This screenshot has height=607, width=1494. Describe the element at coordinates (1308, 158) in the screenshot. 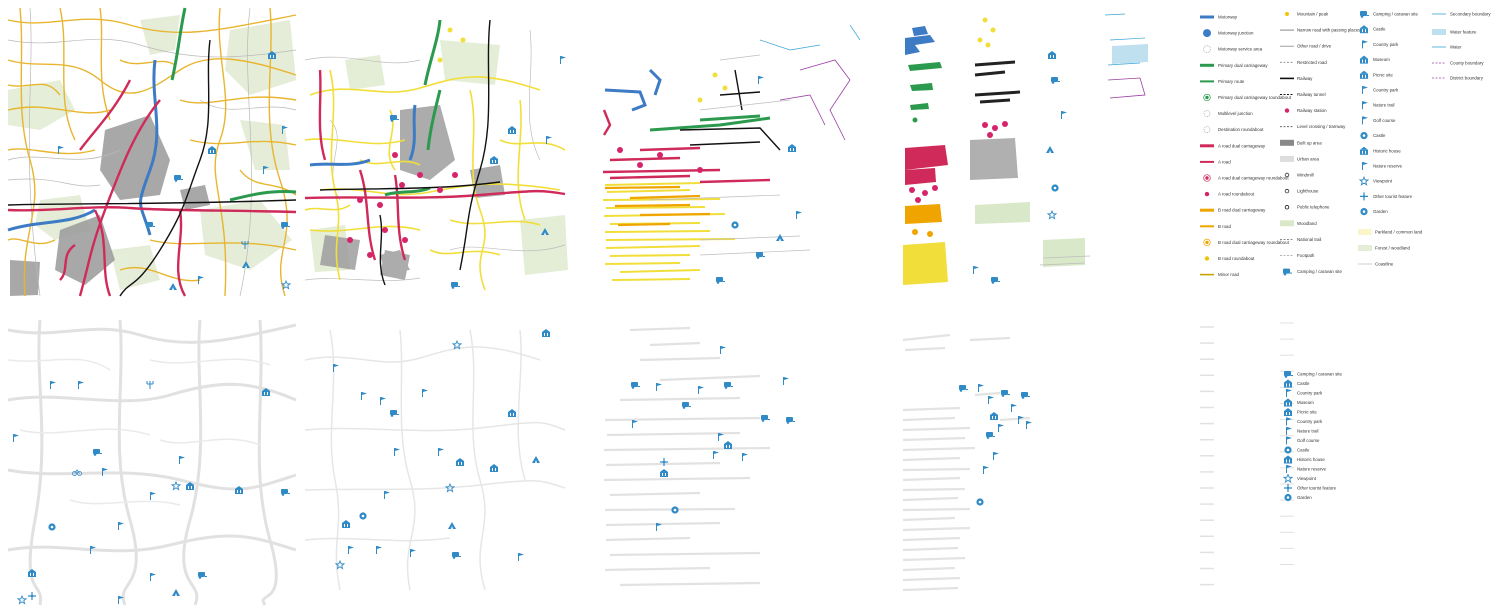

I see `legend-label-col2: Urban area` at that location.